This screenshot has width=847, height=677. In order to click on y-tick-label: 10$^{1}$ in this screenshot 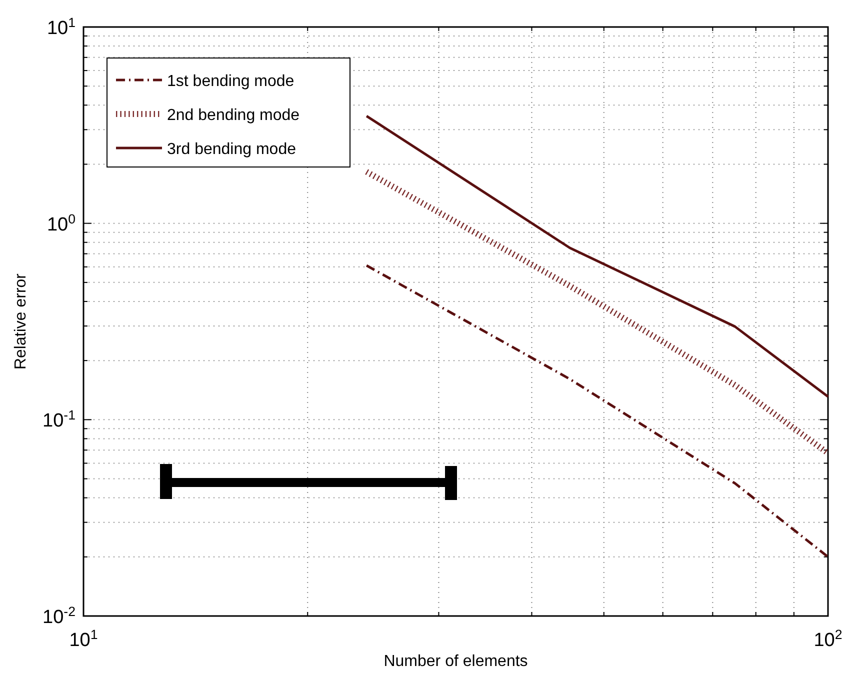, I will do `click(61, 26)`.